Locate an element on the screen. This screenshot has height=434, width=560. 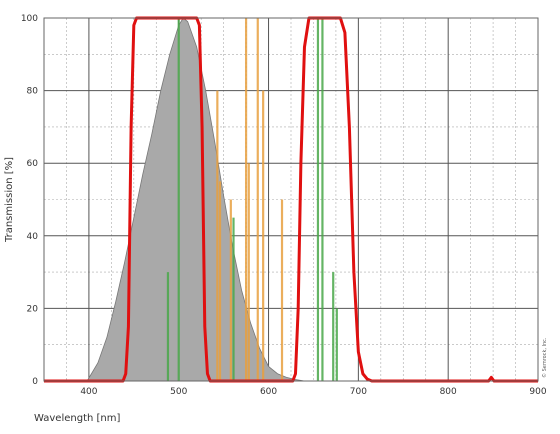
x-tick-label: 700 is located at coordinates (358, 392).